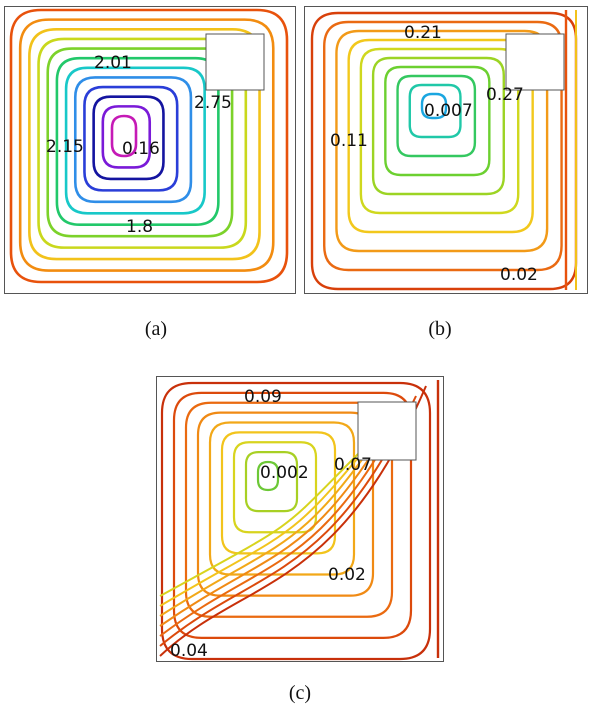 This screenshot has height=710, width=594. Describe the element at coordinates (263, 397) in the screenshot. I see `contour-label: 0.09` at that location.